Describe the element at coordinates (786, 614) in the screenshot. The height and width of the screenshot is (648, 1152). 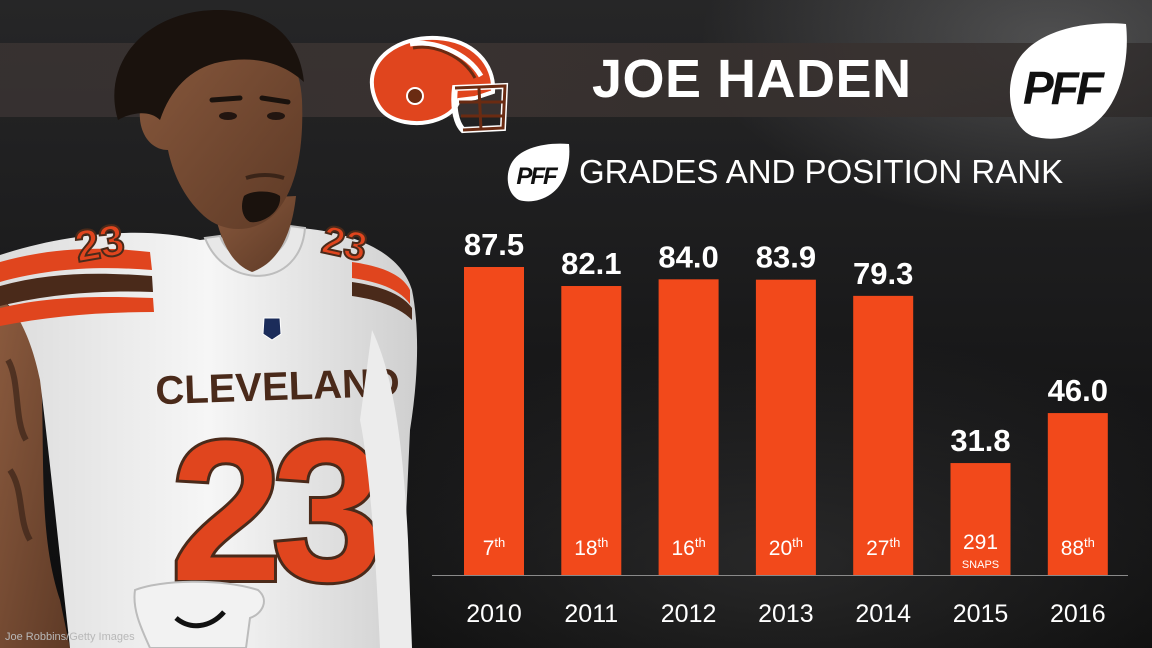
I see `x-tick-label-2013: 2013` at that location.